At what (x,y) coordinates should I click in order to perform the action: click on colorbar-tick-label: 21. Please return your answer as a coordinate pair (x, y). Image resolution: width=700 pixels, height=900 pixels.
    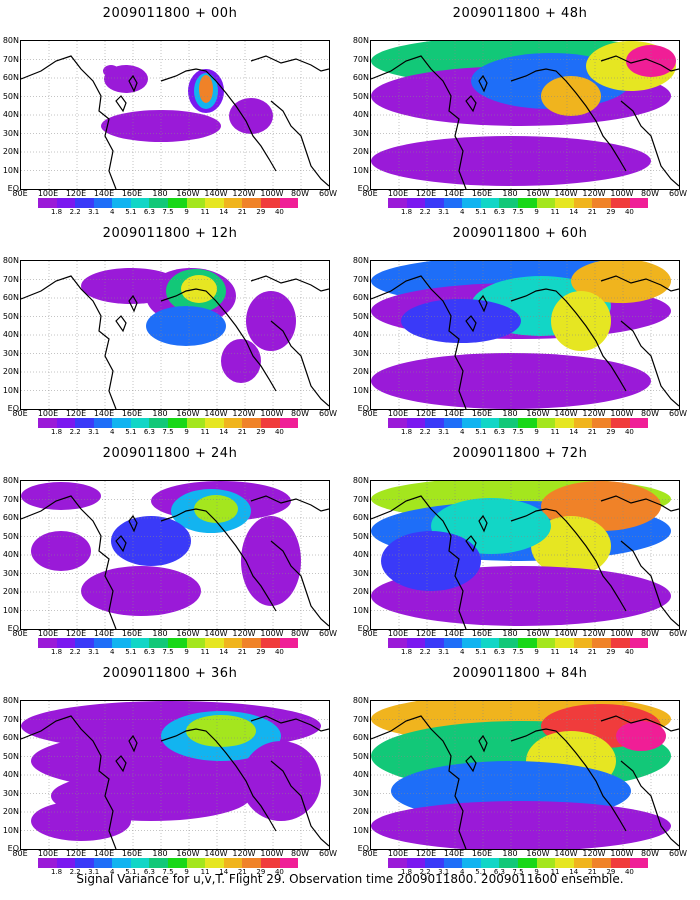
    Looking at the image, I should click on (592, 432).